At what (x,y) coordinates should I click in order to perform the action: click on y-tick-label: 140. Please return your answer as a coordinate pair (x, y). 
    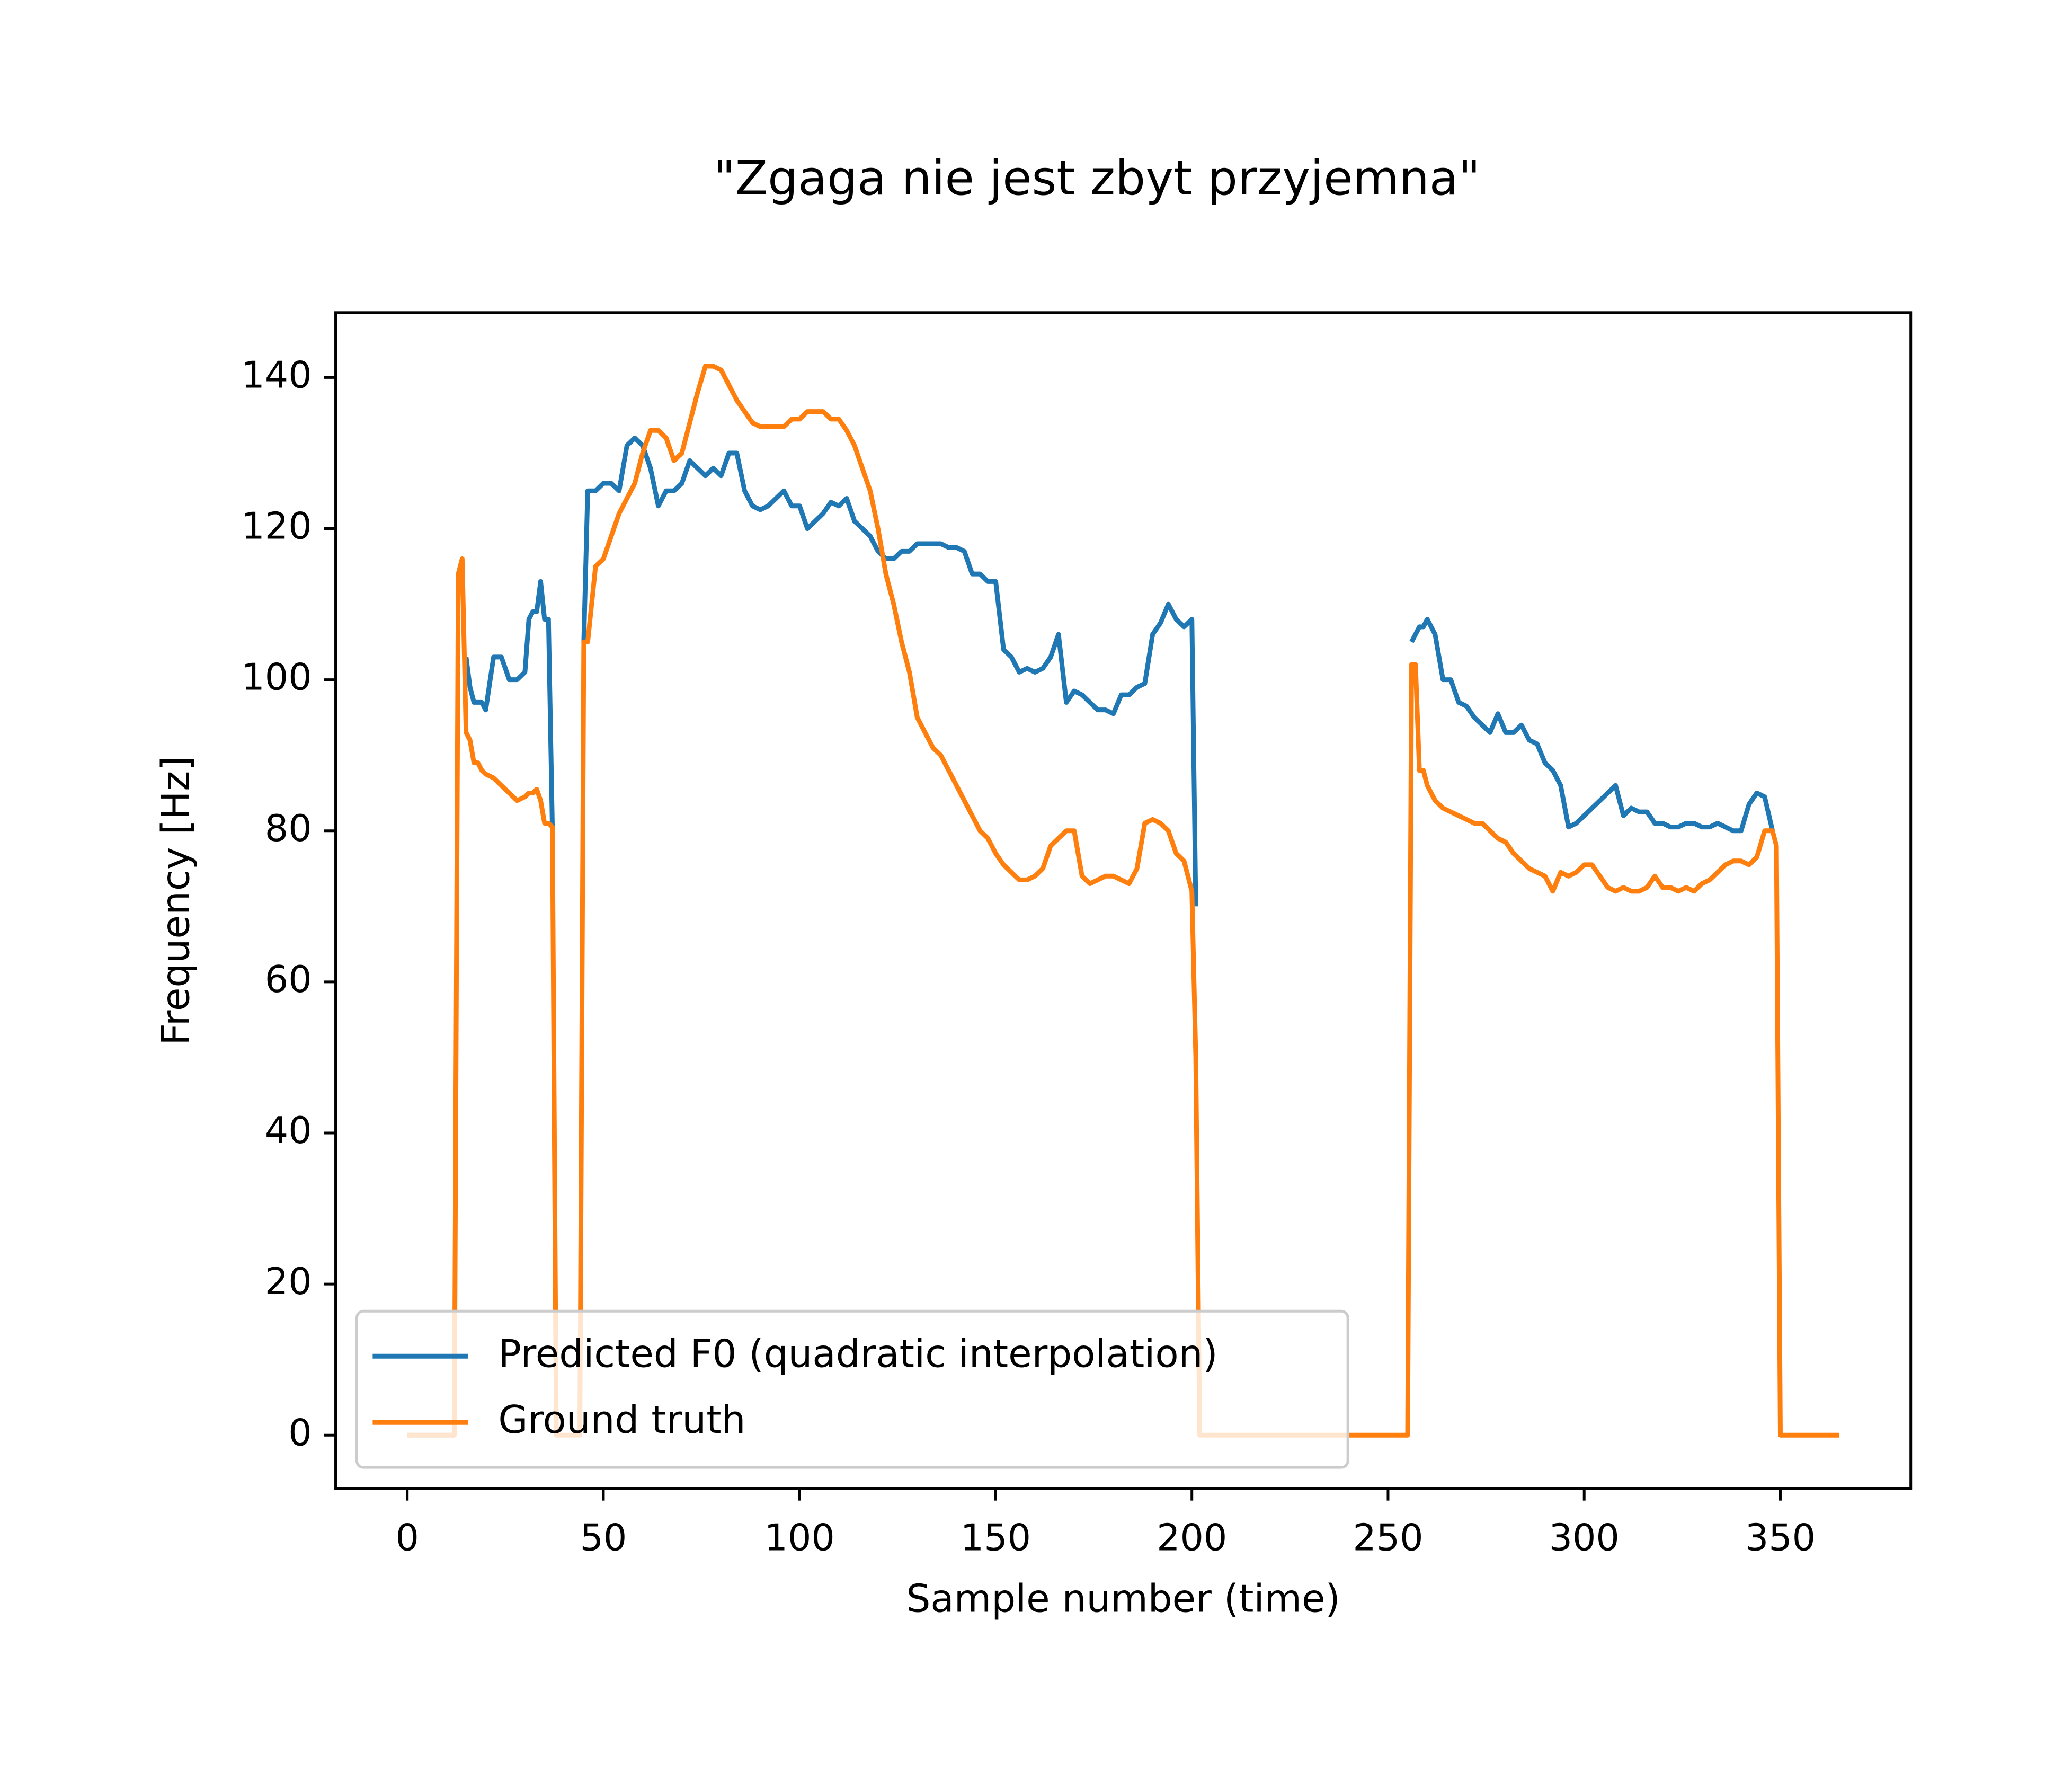
    Looking at the image, I should click on (276, 374).